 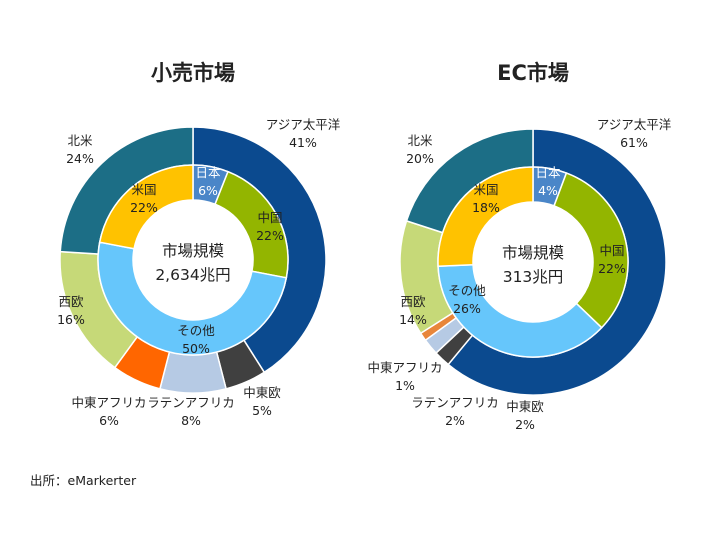 I want to click on outer-label-value-2: 5%, so click(x=262, y=410).